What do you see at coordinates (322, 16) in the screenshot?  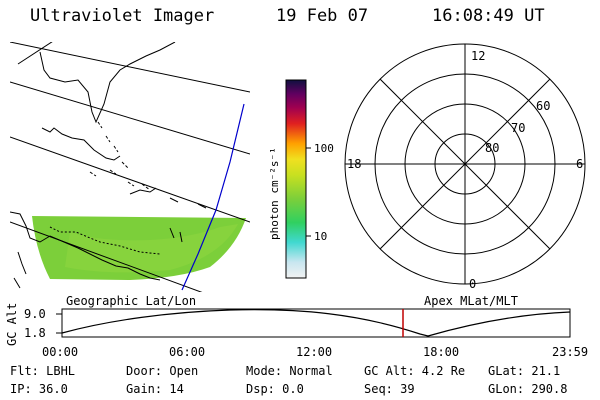 I see `header-date: 19 Feb 07` at bounding box center [322, 16].